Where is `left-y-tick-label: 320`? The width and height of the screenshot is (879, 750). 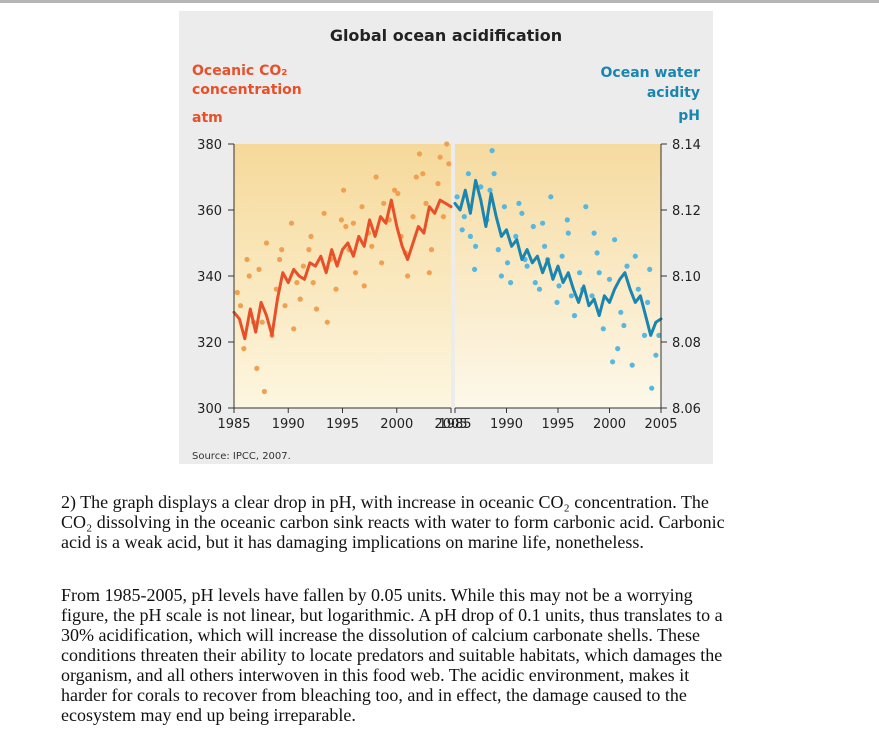 left-y-tick-label: 320 is located at coordinates (209, 343).